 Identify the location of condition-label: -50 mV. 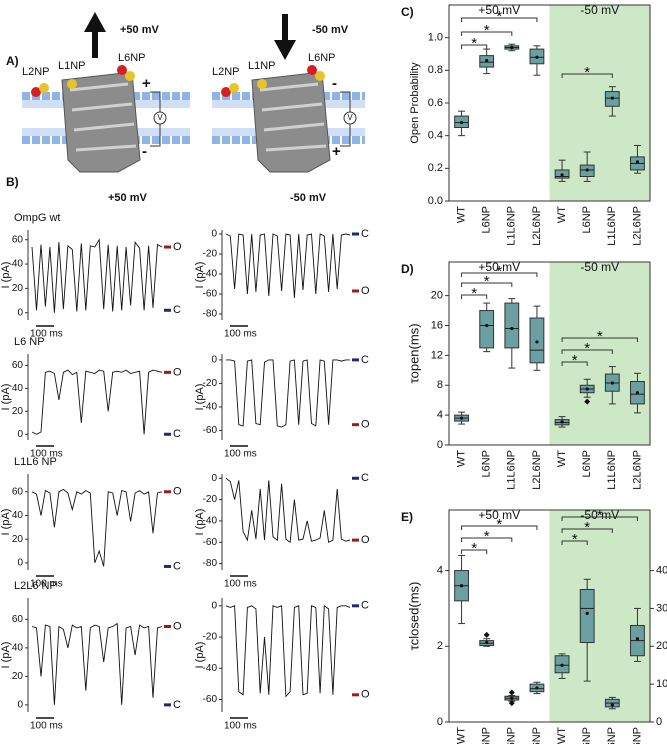
(599, 267).